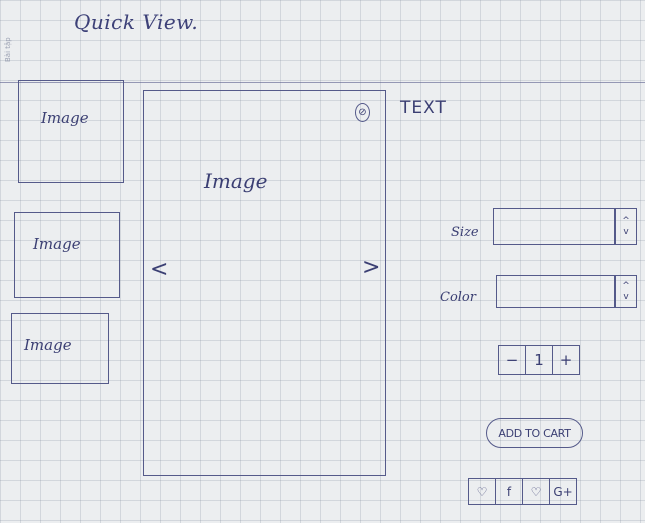  I want to click on thumbnail-1: Image, so click(71, 131).